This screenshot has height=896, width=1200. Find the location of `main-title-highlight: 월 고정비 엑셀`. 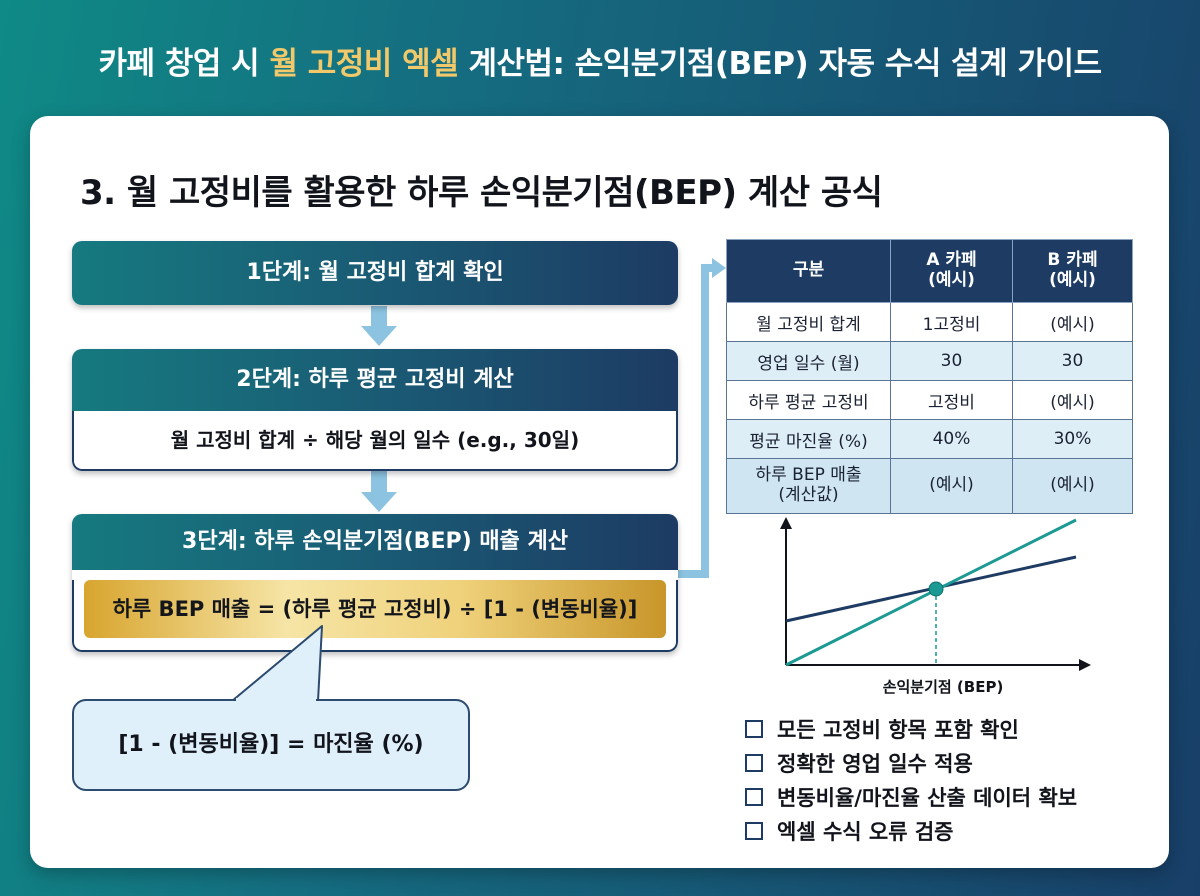

main-title-highlight: 월 고정비 엑셀 is located at coordinates (364, 64).